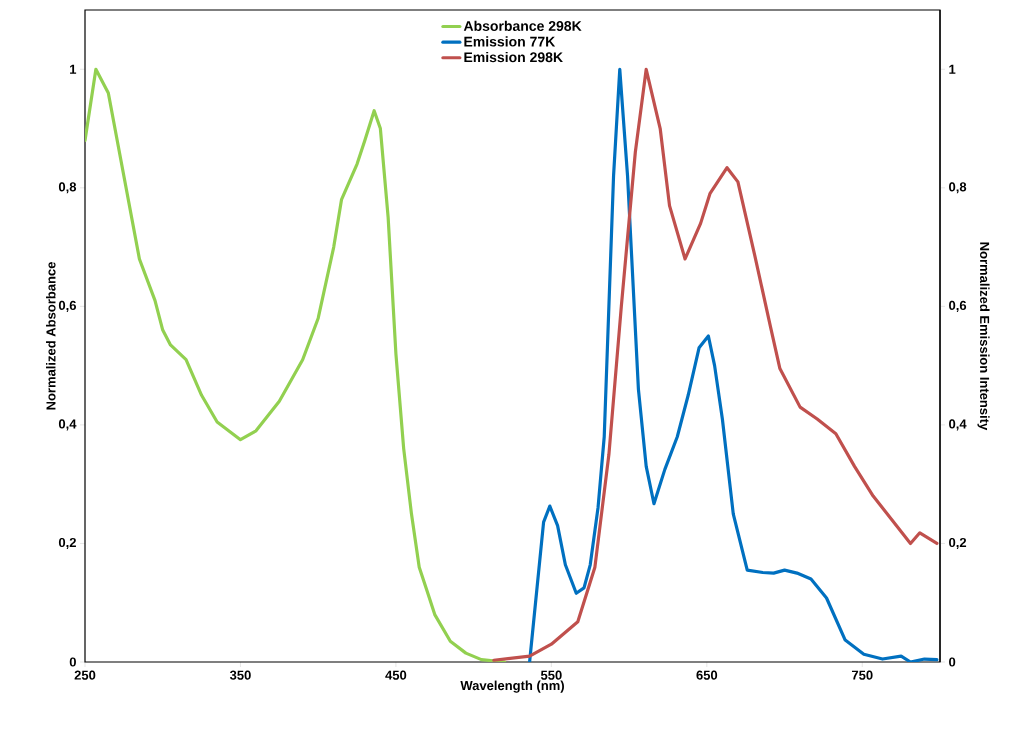 The height and width of the screenshot is (731, 1017). Describe the element at coordinates (67, 425) in the screenshot. I see `y-tick-label: 0,4` at that location.